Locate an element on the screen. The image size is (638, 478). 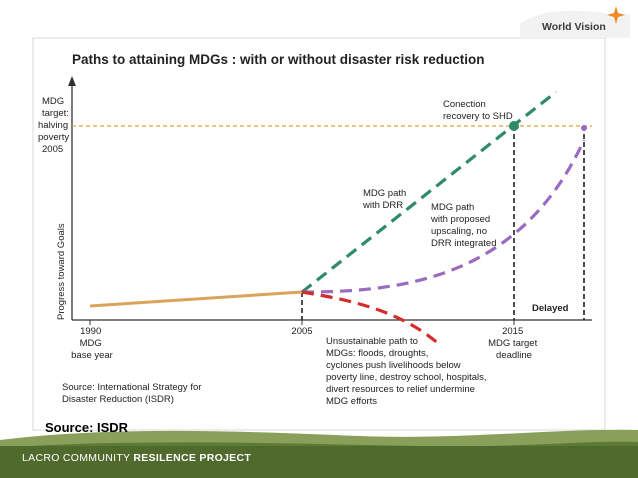
logo-brand-text: World Vision is located at coordinates (574, 27).